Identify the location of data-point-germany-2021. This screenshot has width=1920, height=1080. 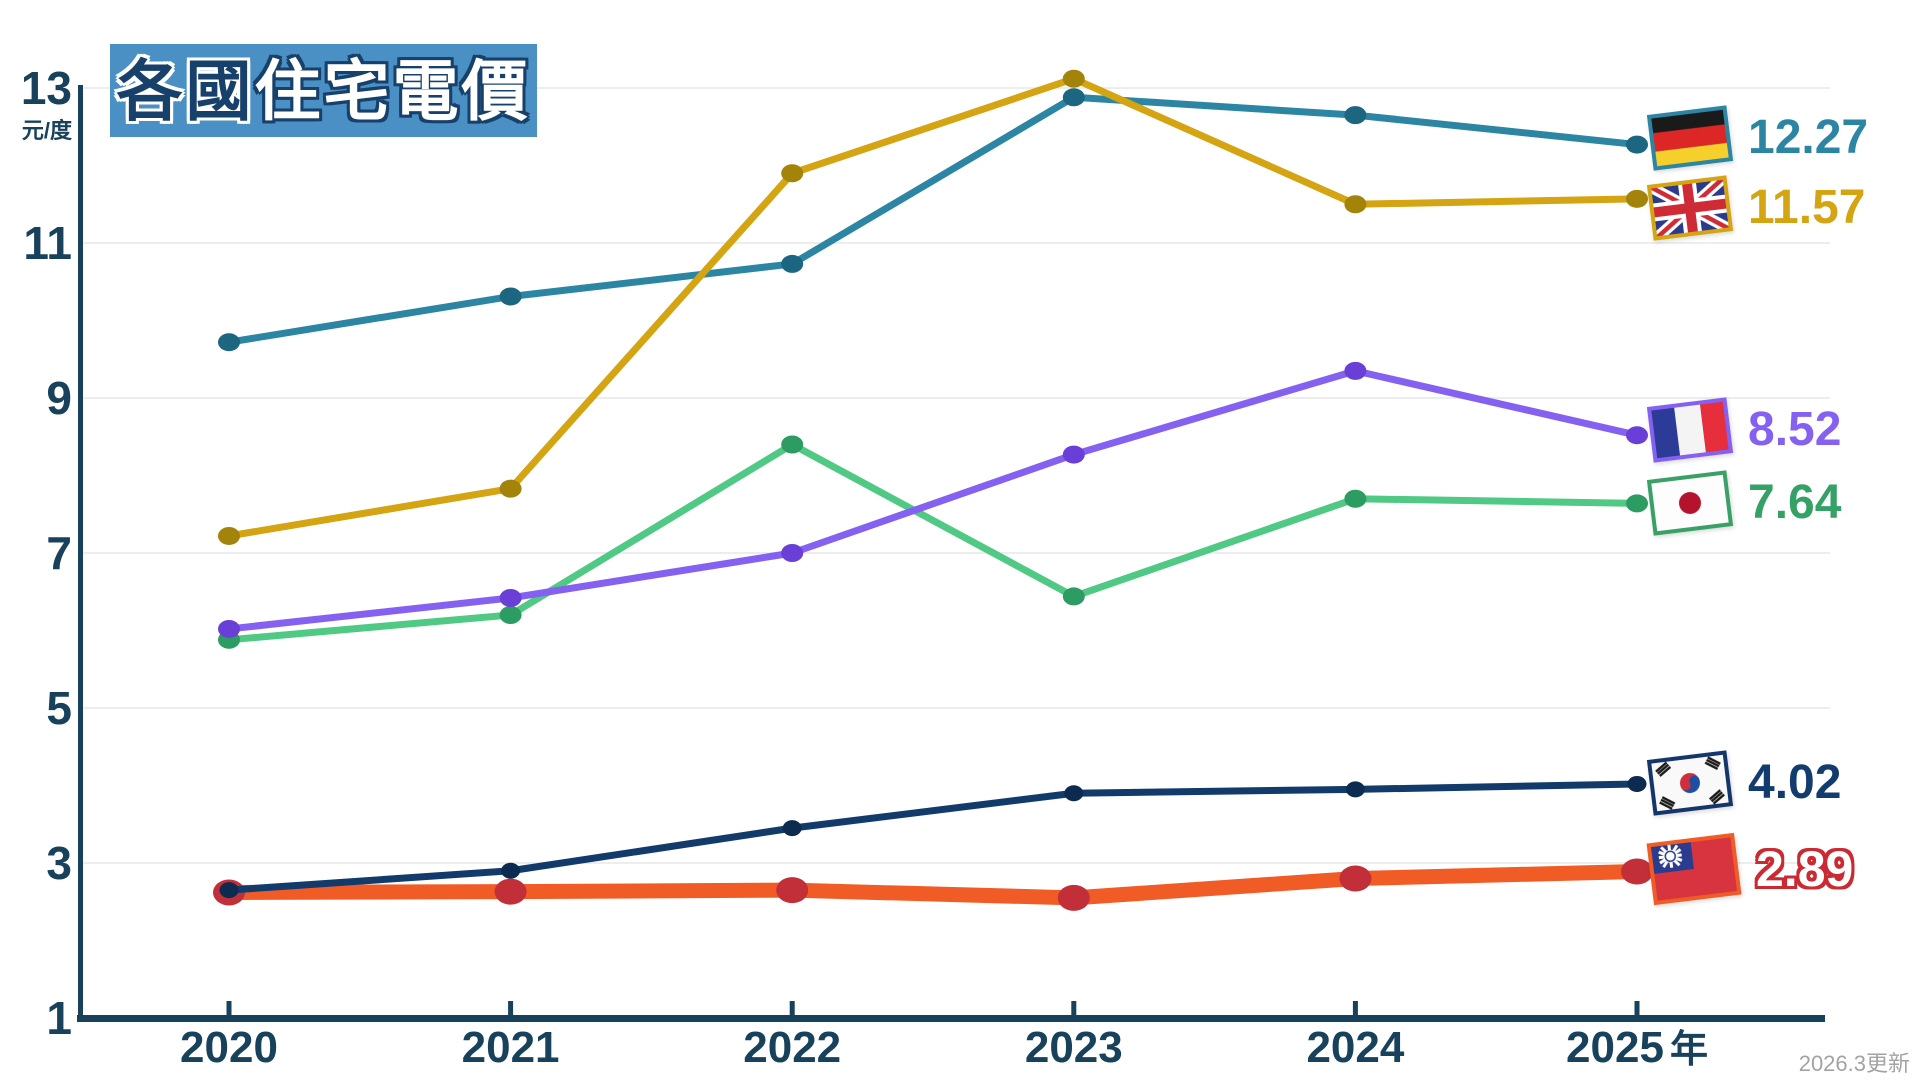
(510, 296).